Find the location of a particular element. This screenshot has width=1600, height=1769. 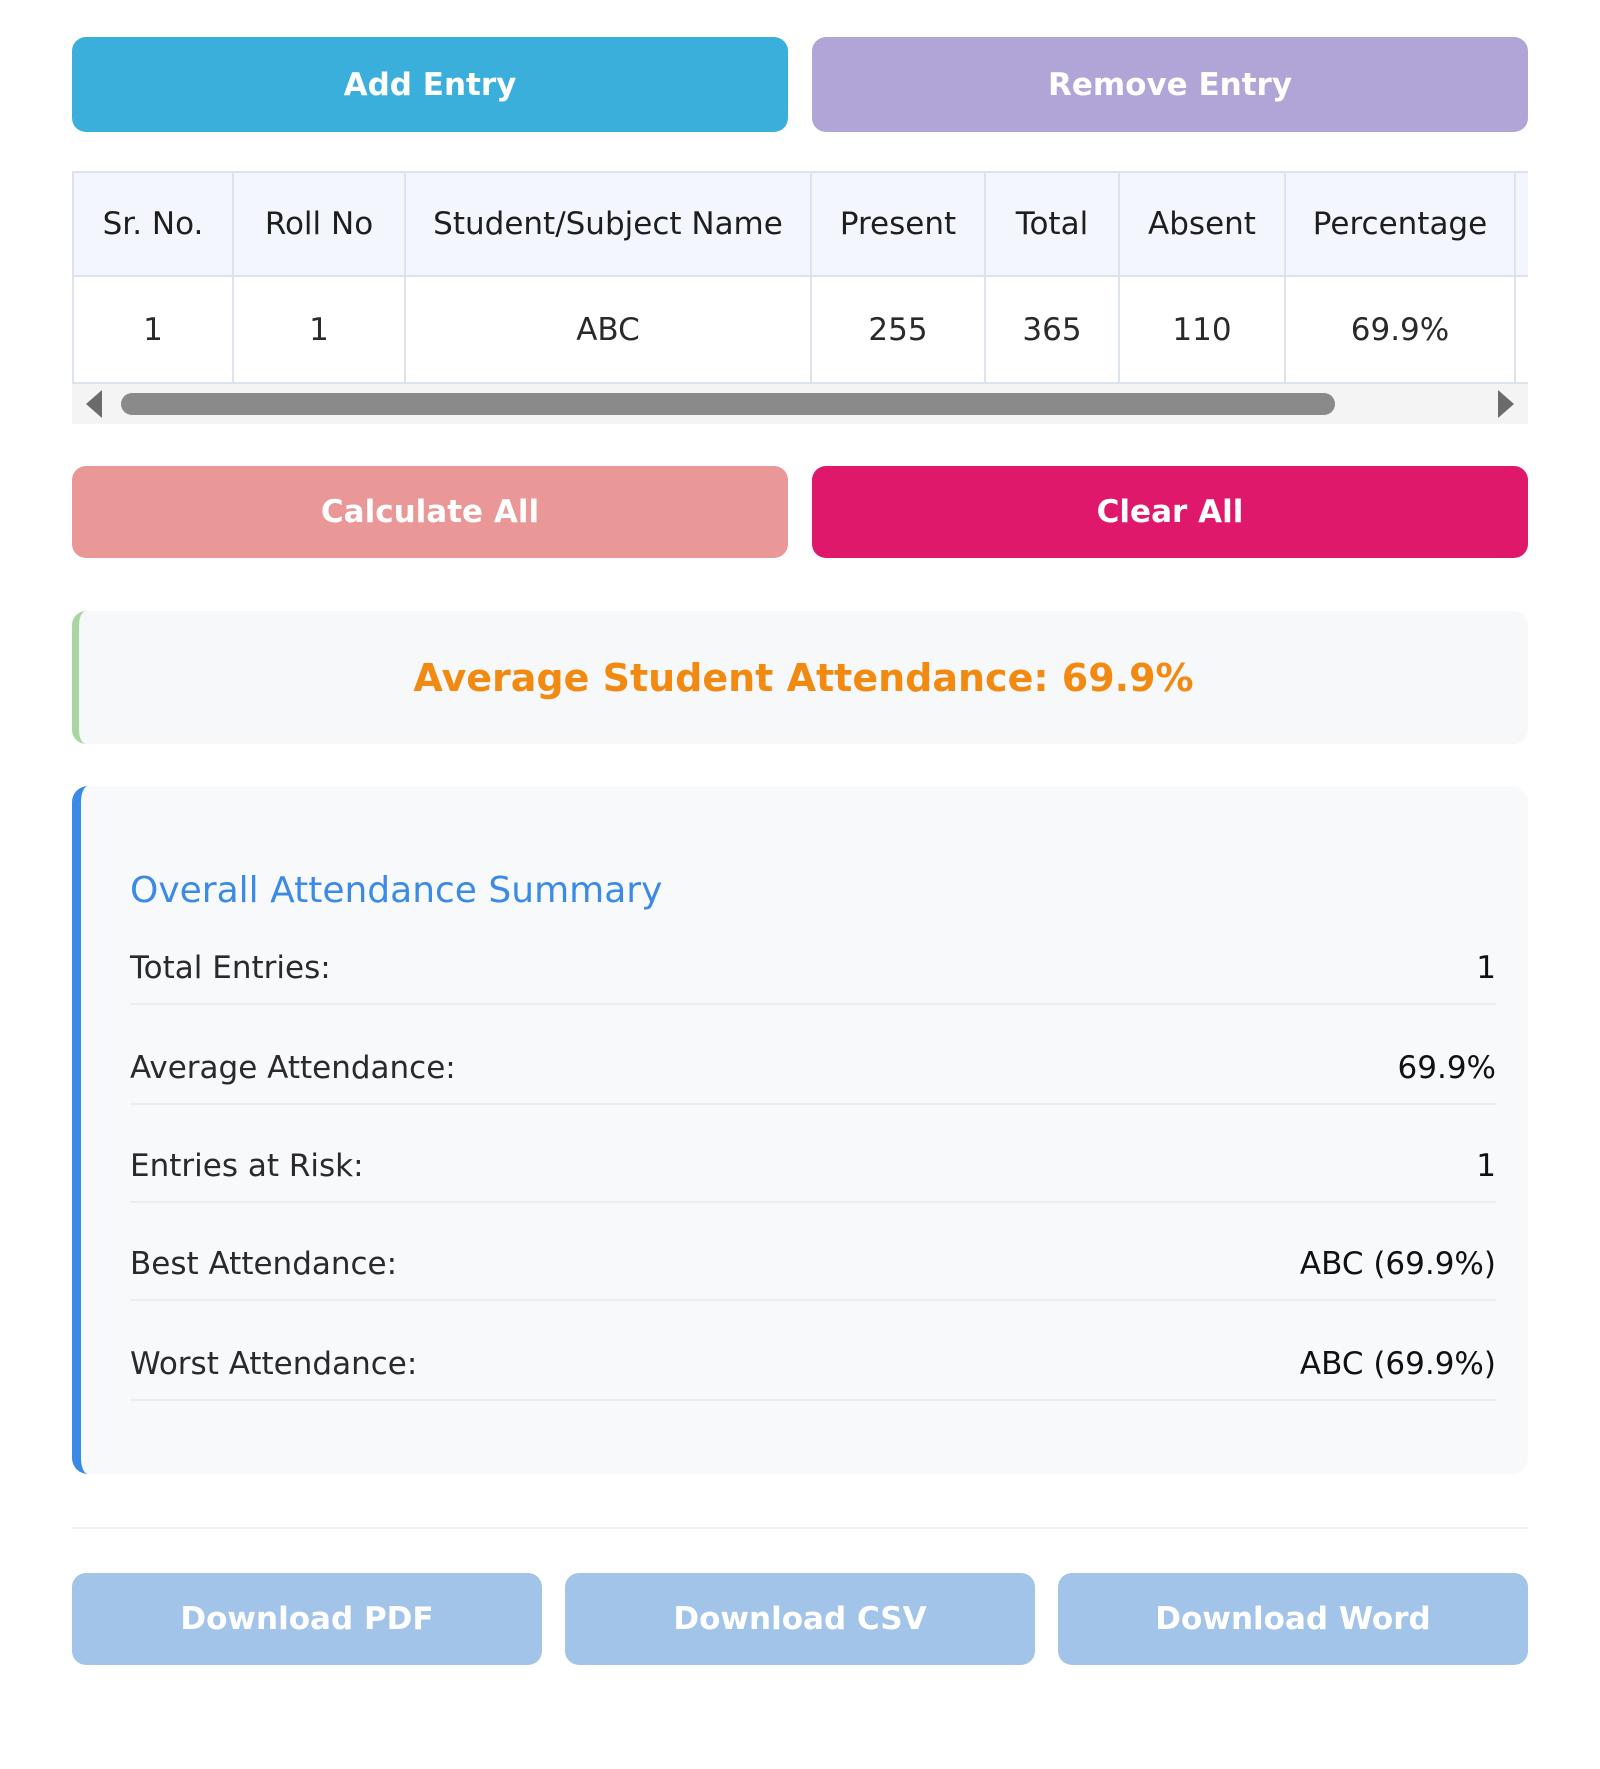

summary-label: Best Attendance: is located at coordinates (264, 1264).